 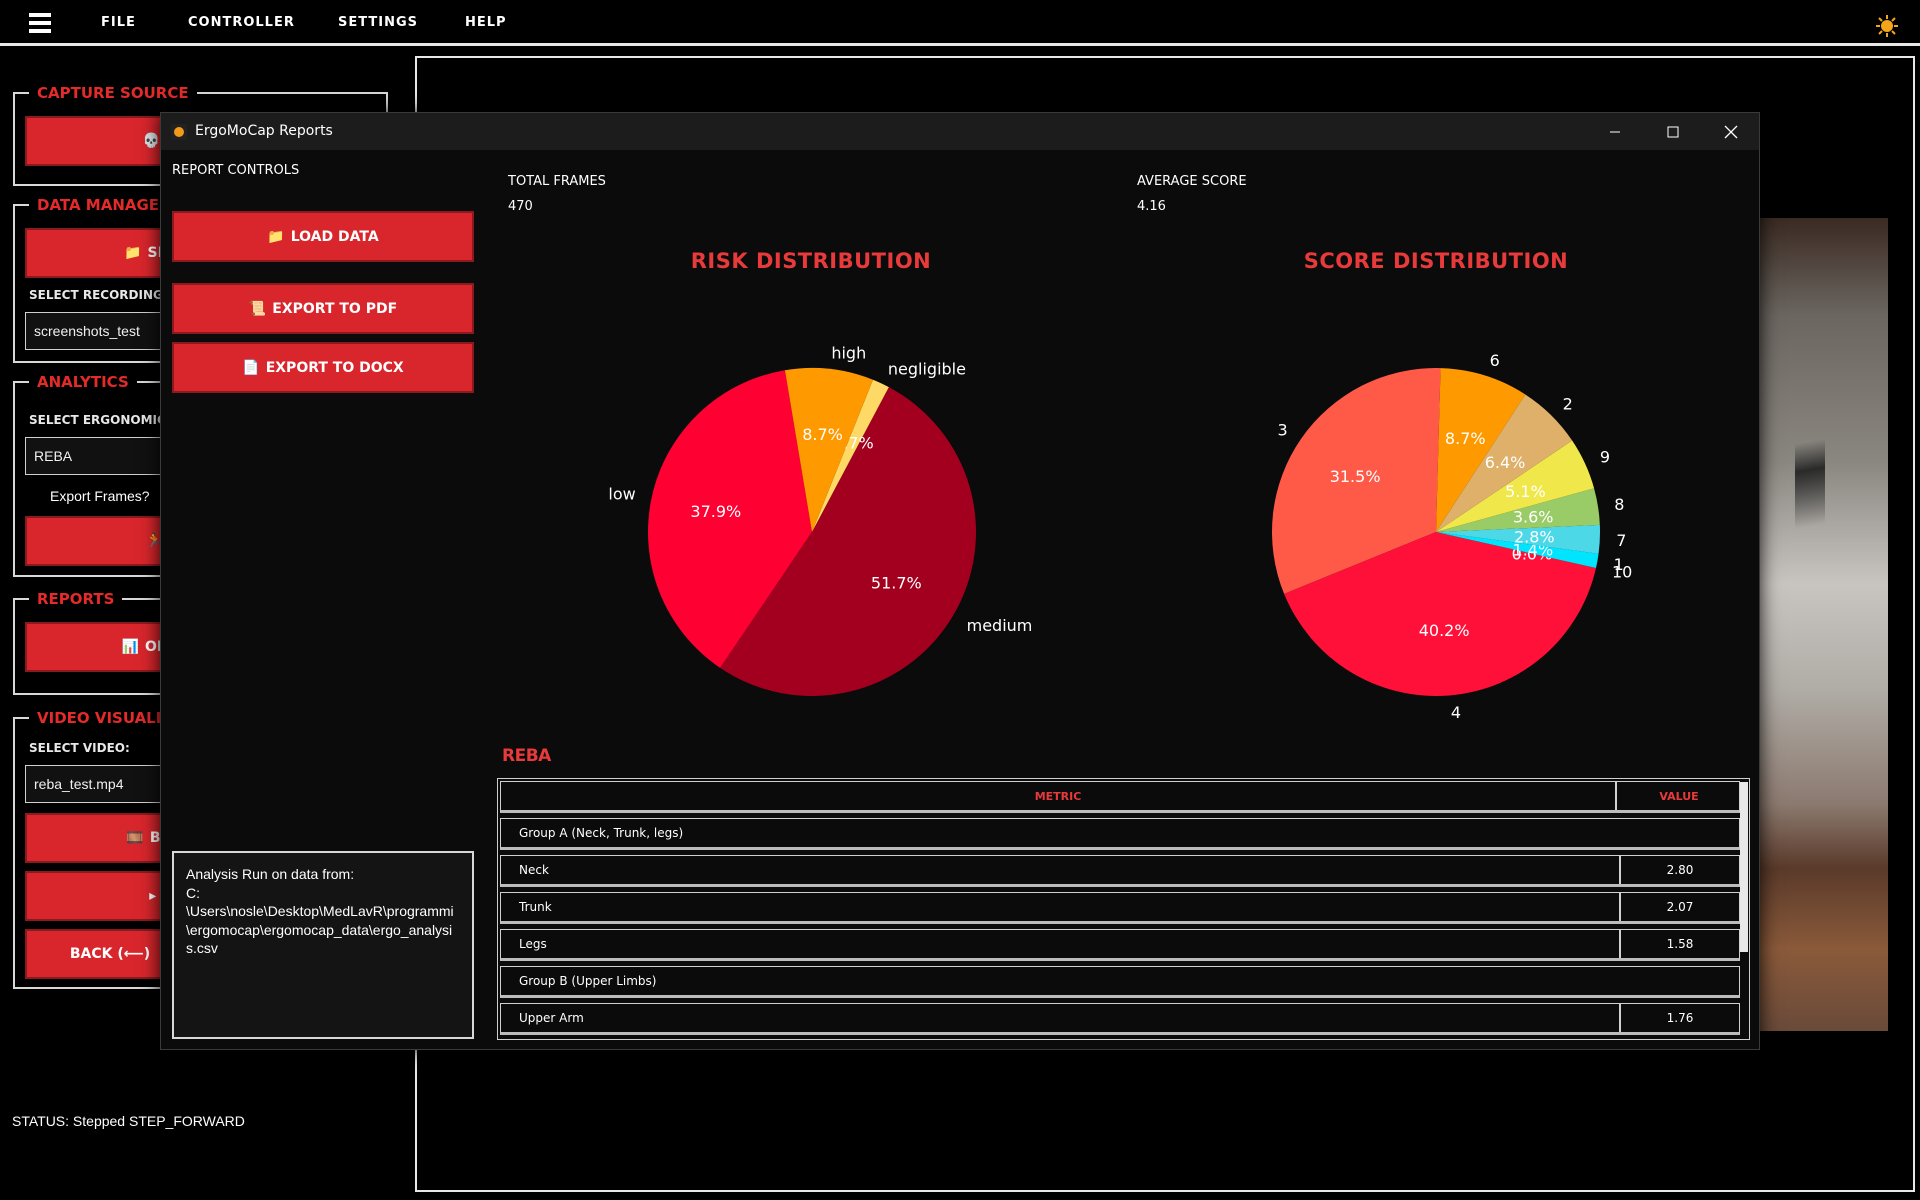 What do you see at coordinates (621, 494) in the screenshot?
I see `pie-category-label: low` at bounding box center [621, 494].